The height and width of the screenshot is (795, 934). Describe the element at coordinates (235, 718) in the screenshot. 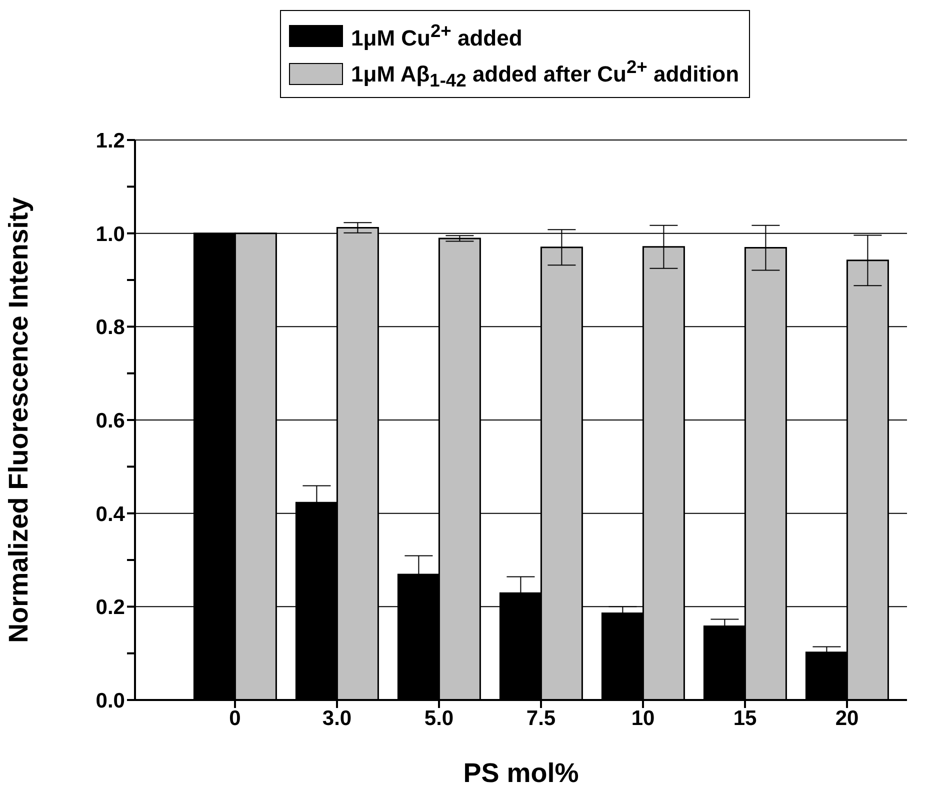

I see `x-tick-label: 0` at that location.